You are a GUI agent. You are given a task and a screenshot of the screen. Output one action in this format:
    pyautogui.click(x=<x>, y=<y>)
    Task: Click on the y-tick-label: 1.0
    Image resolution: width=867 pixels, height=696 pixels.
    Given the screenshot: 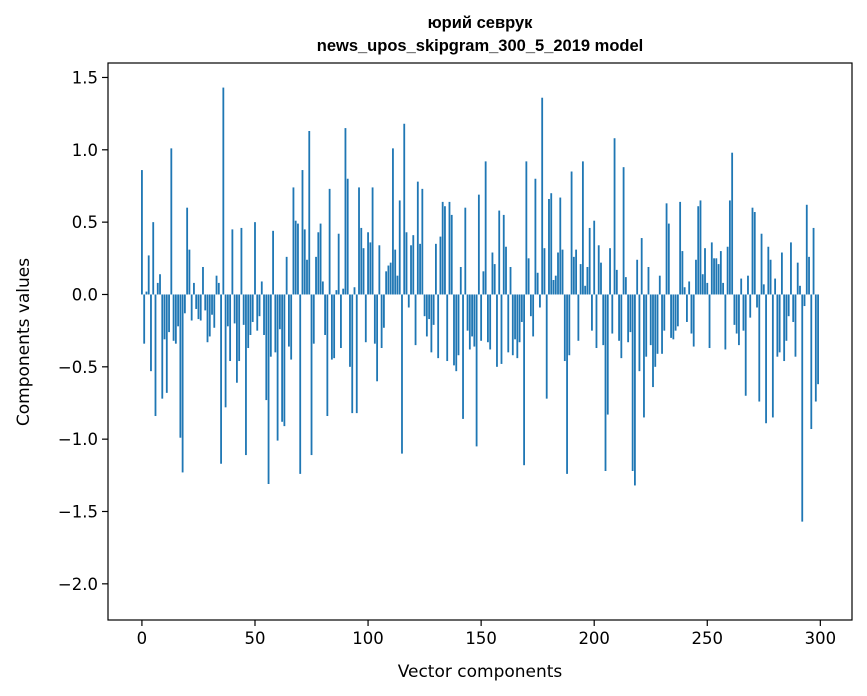 What is the action you would take?
    pyautogui.click(x=85, y=150)
    